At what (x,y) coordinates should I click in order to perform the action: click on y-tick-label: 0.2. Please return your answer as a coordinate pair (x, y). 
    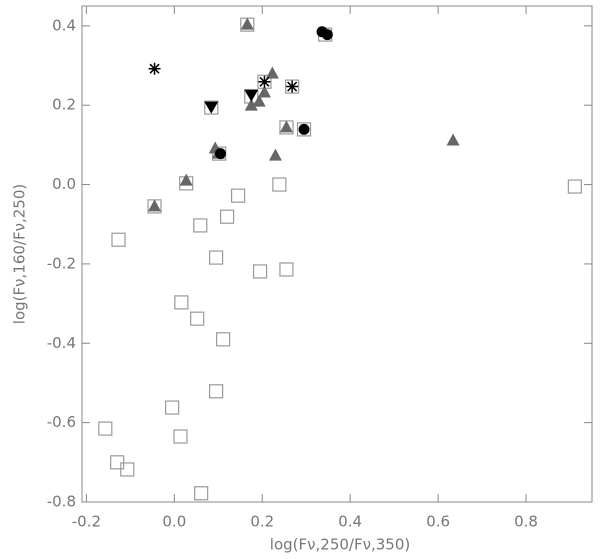
    Looking at the image, I should click on (64, 105).